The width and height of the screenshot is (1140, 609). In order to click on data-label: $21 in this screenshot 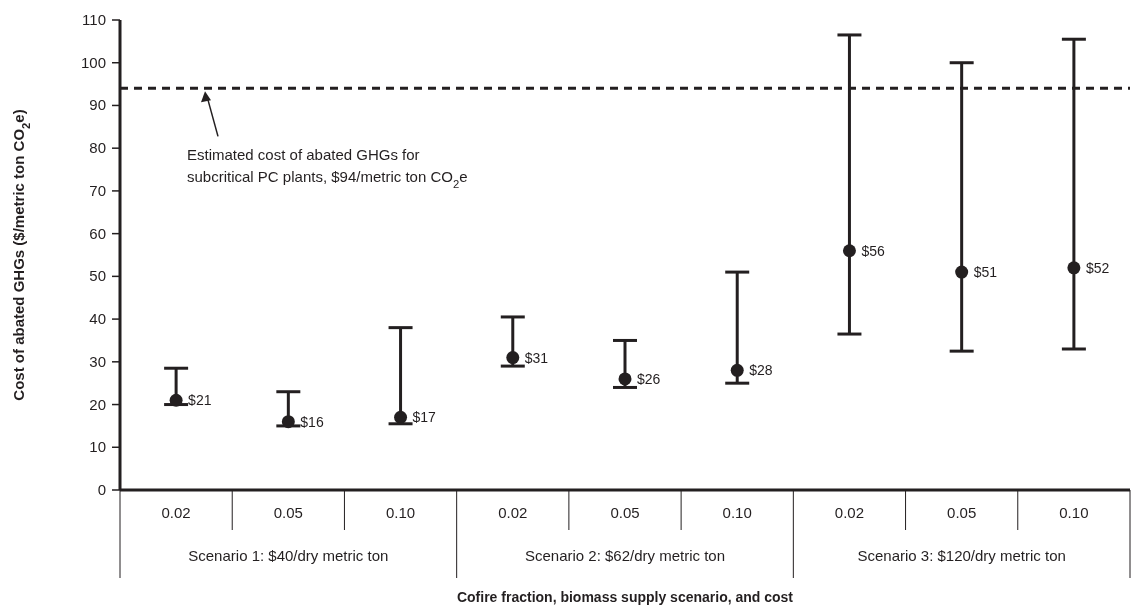, I will do `click(200, 400)`.